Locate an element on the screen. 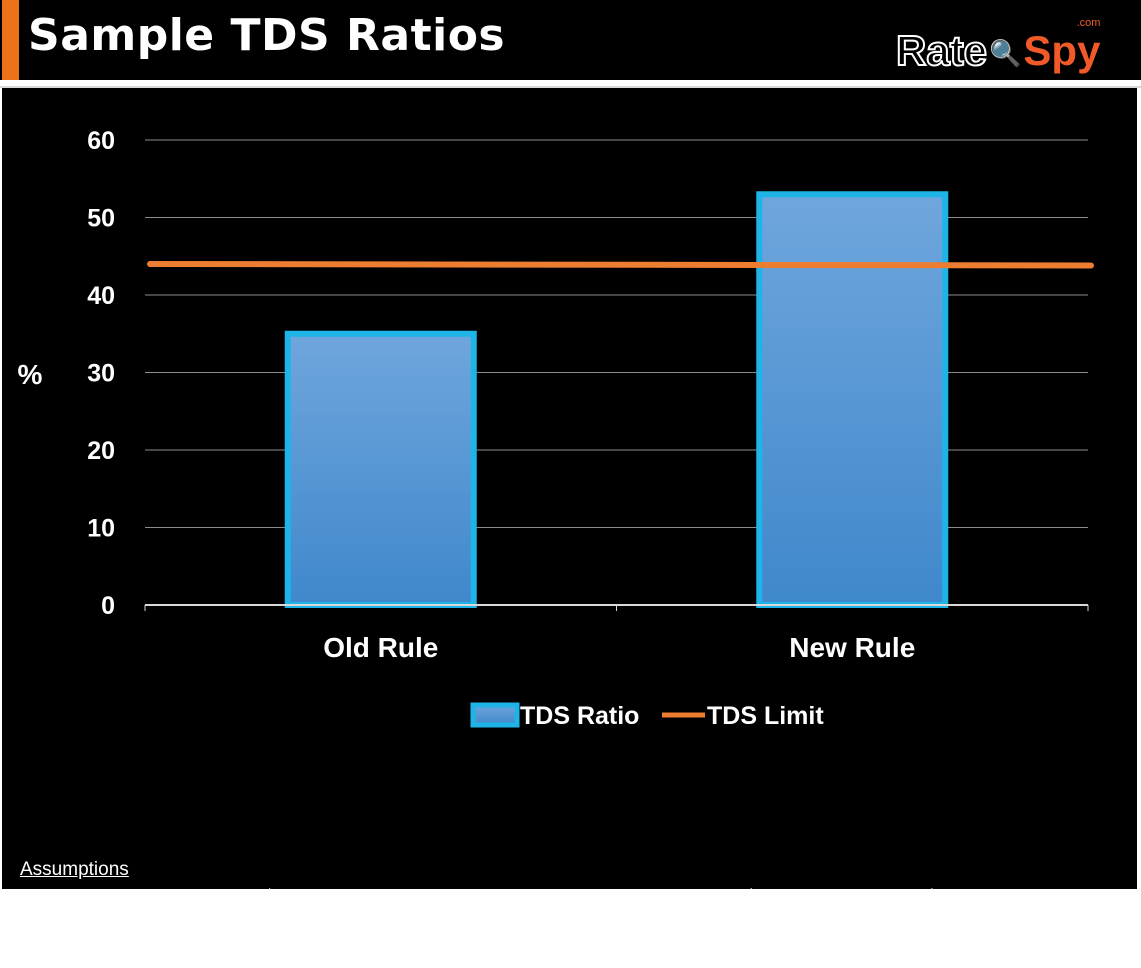 The width and height of the screenshot is (1141, 968). ratespy-logo: Rate 🔍 .com Spy is located at coordinates (997, 42).